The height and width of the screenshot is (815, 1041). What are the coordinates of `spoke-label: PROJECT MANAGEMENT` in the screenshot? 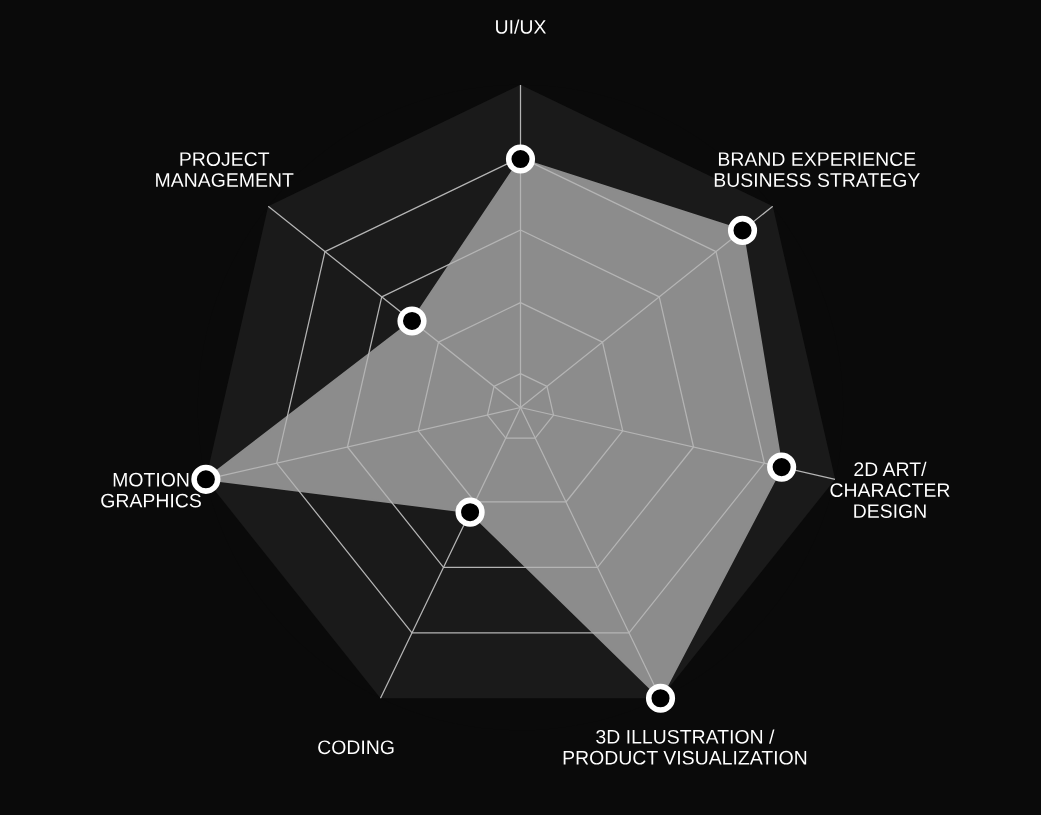 It's located at (225, 169).